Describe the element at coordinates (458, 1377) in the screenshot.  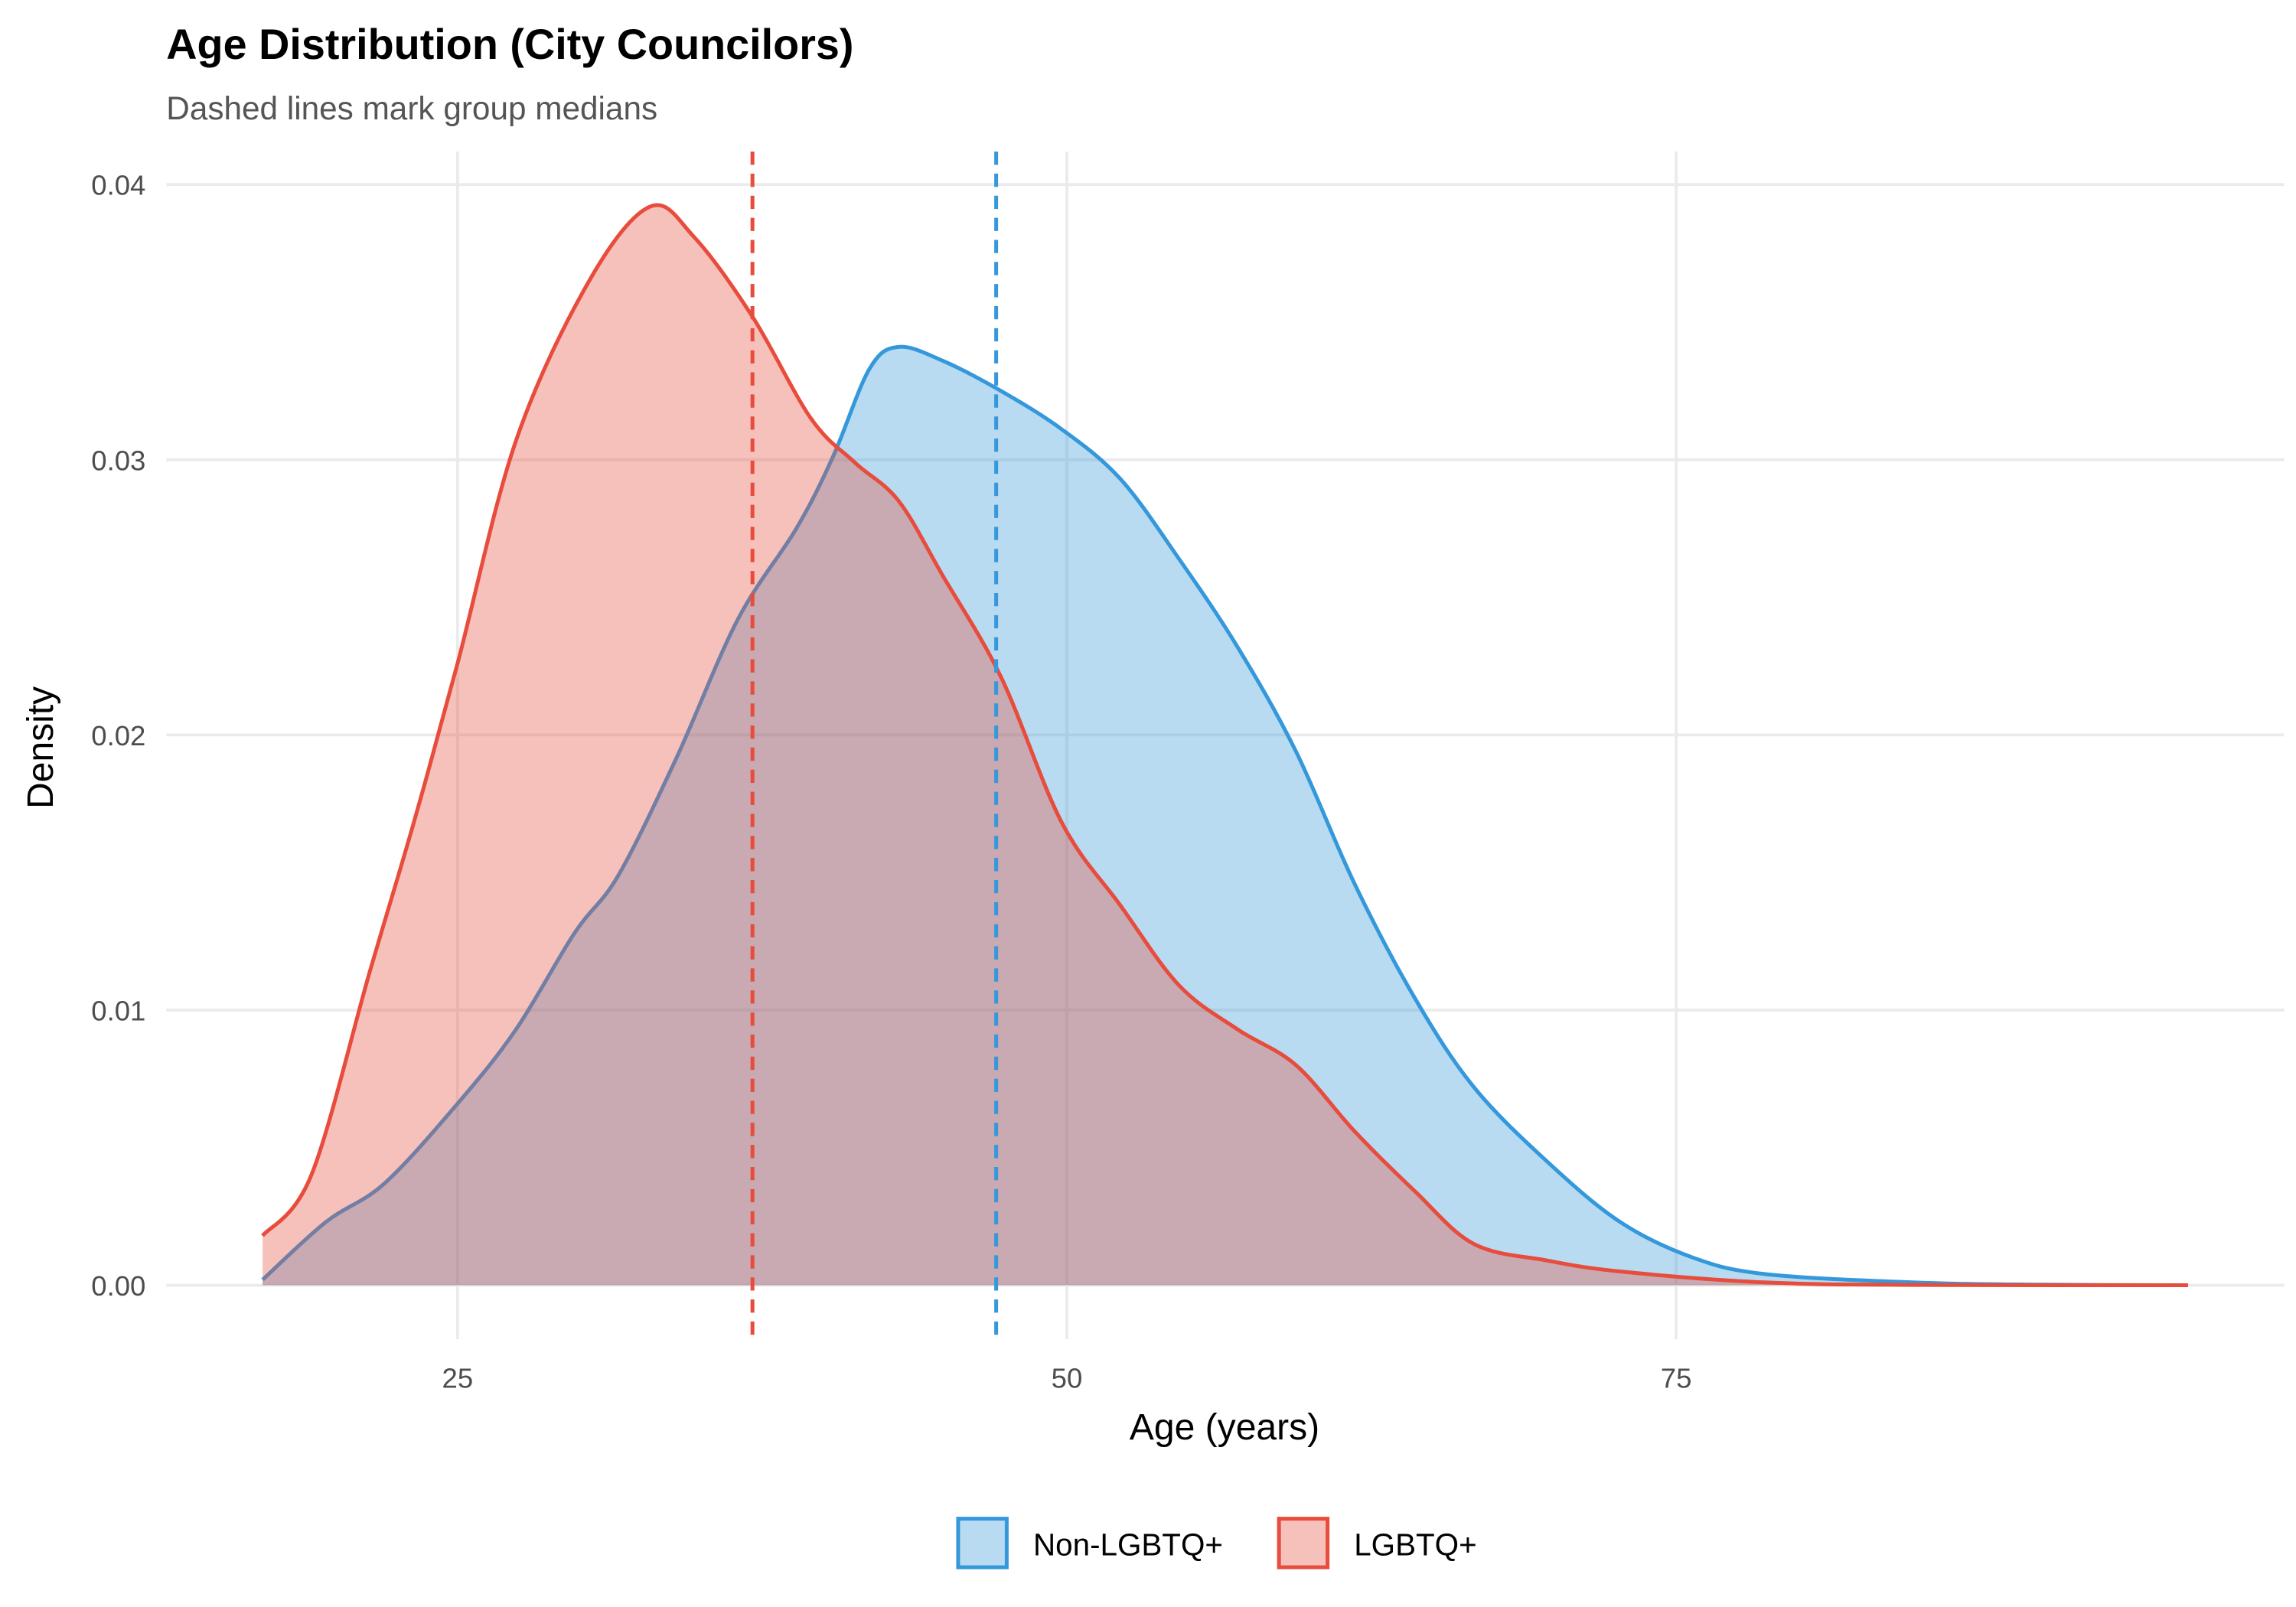
I see `x-tick-label: 25` at that location.